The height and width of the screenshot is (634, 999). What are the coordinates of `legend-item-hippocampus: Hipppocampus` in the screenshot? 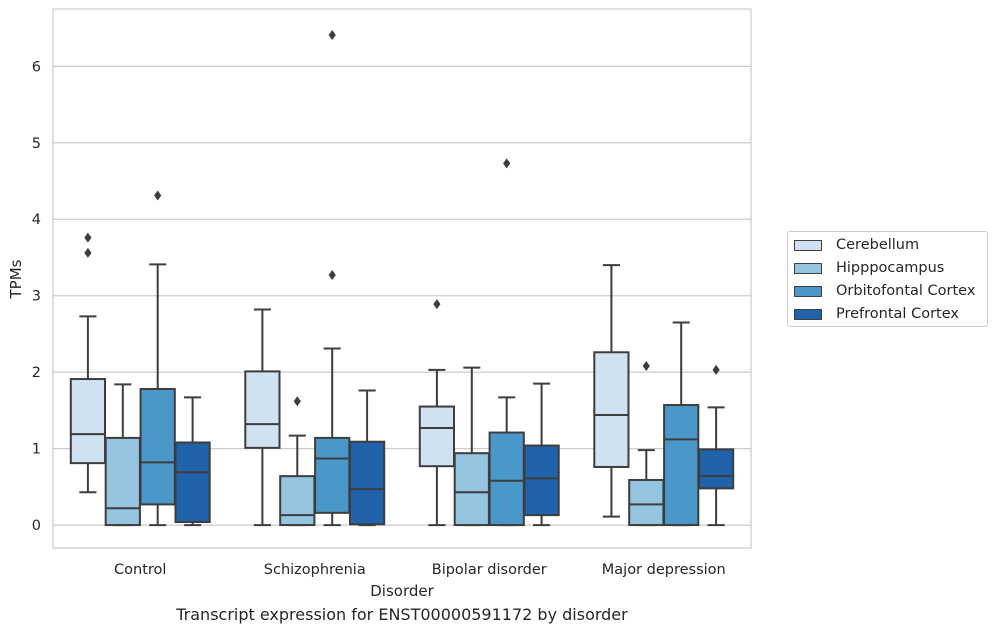 It's located at (869, 268).